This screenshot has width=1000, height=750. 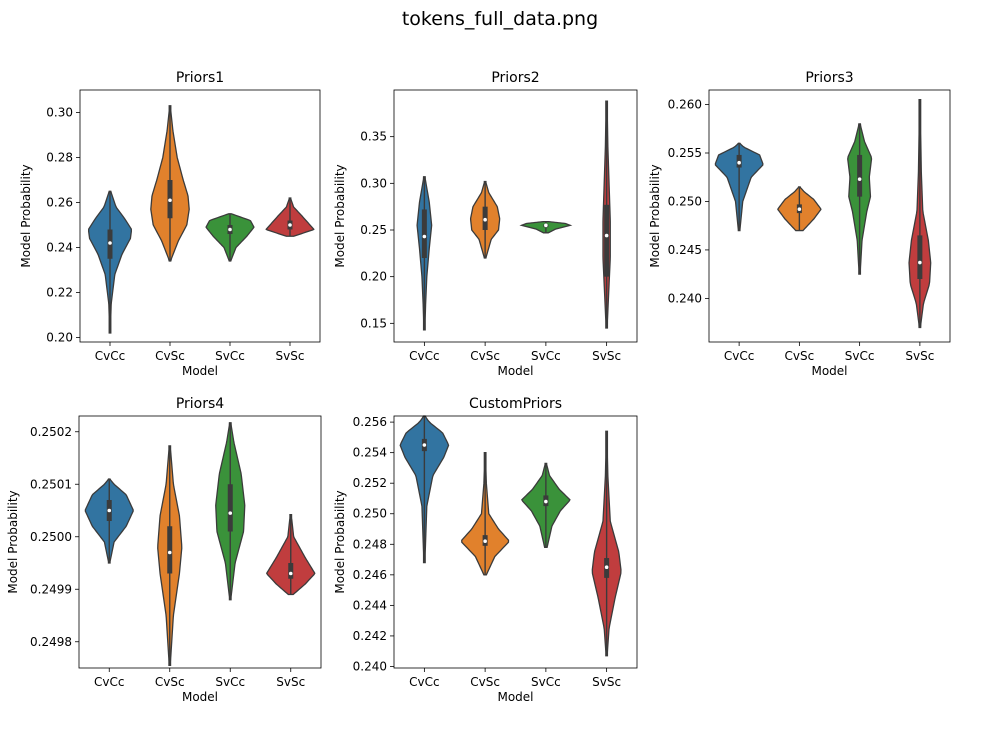 What do you see at coordinates (51, 537) in the screenshot?
I see `y-tick-label: 0.2500` at bounding box center [51, 537].